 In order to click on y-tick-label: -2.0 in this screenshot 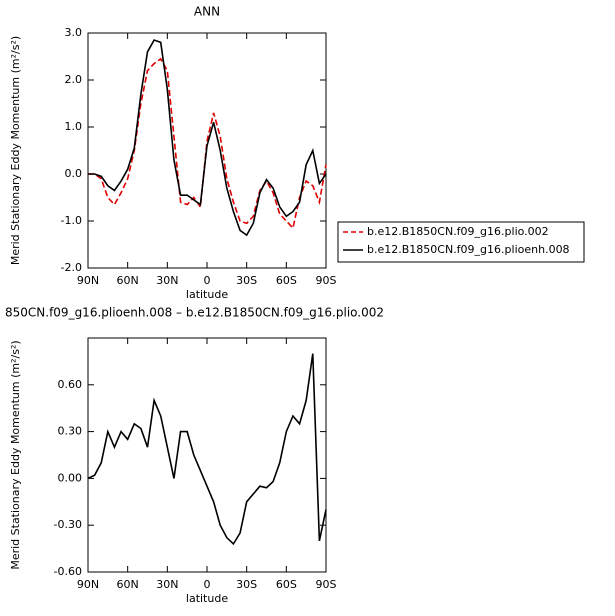, I will do `click(71, 267)`.